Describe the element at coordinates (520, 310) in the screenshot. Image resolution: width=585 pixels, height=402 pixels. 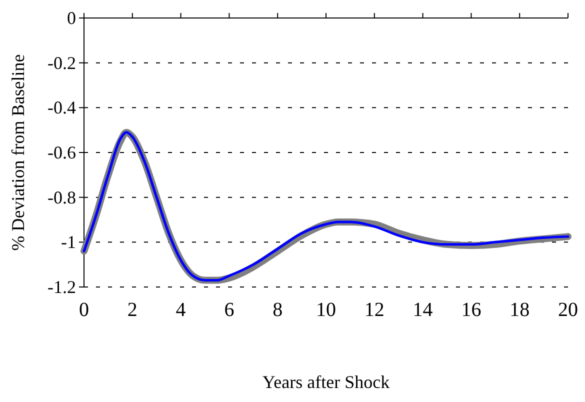
I see `x-tick-label: 18` at that location.